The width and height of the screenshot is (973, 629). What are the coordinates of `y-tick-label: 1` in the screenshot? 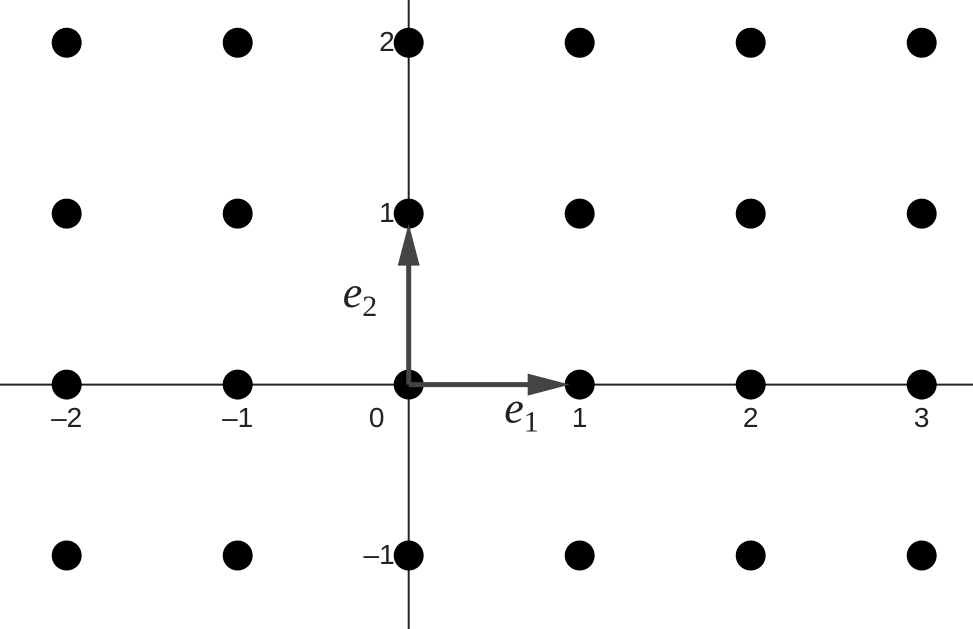 It's located at (387, 212).